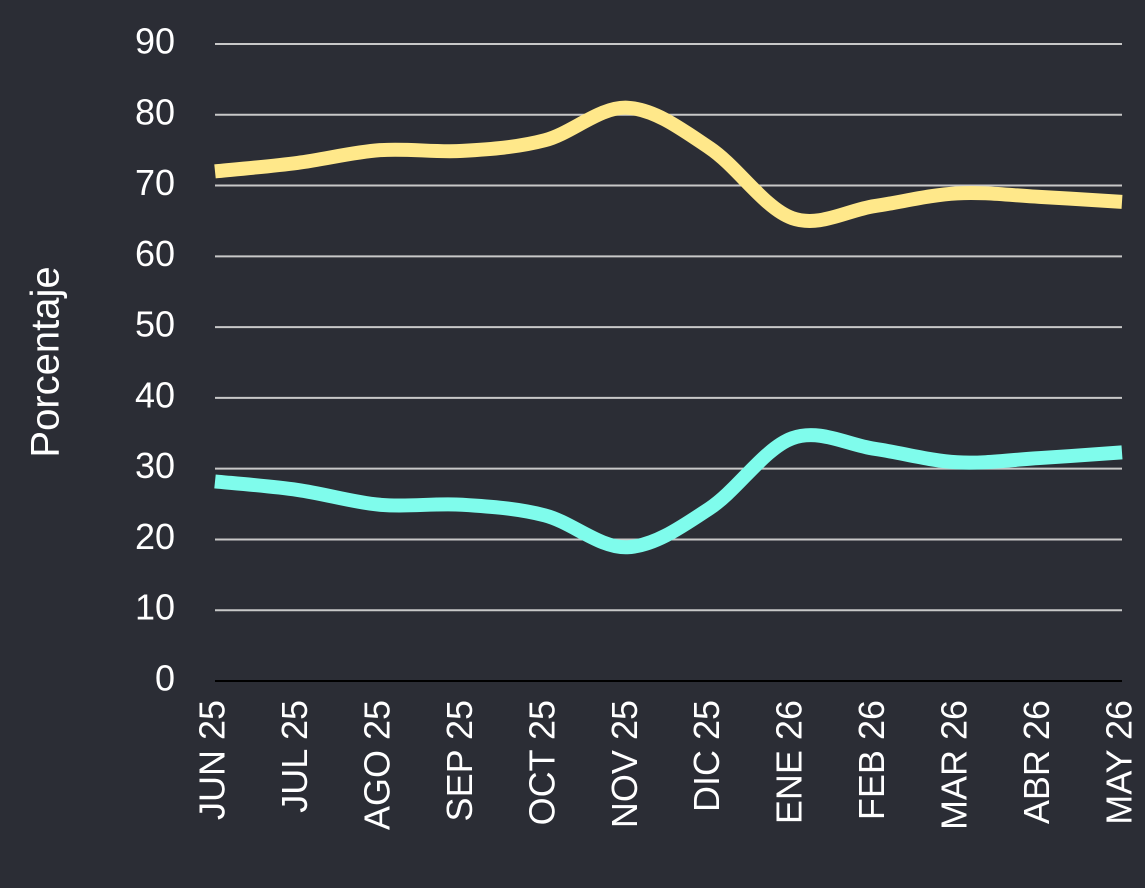 The height and width of the screenshot is (888, 1145). I want to click on y-tick-label: 20, so click(155, 536).